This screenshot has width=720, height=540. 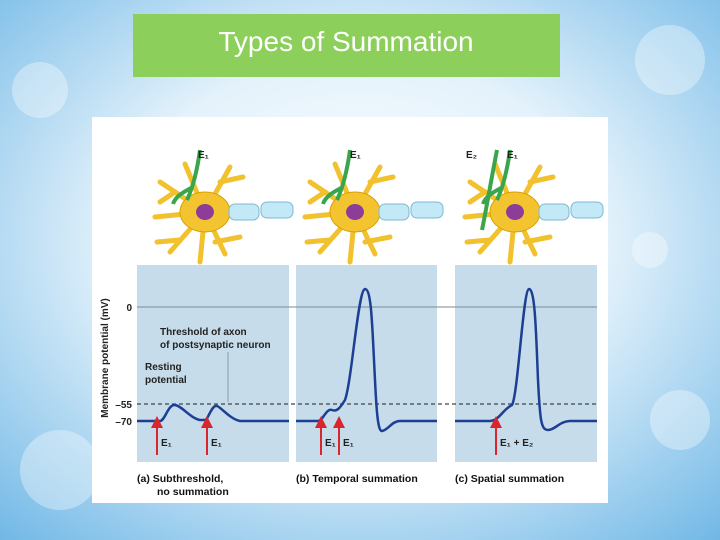 I want to click on reference-lines, so click(x=367, y=355).